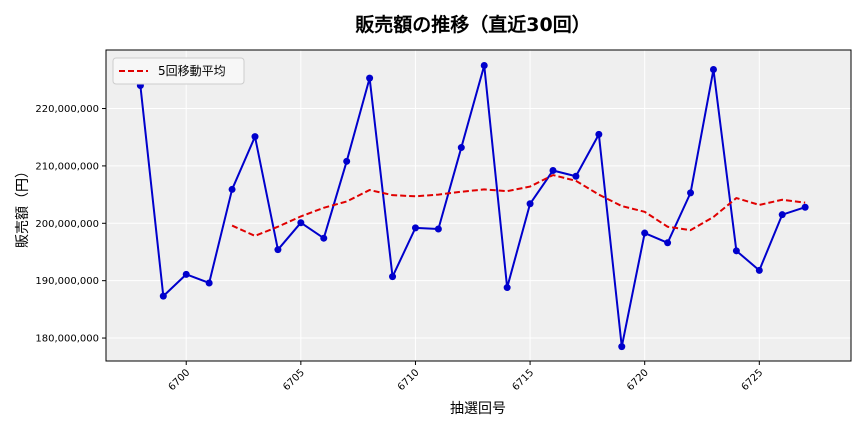 The height and width of the screenshot is (432, 864). What do you see at coordinates (67, 281) in the screenshot?
I see `y-tick-label: 190,000,000` at bounding box center [67, 281].